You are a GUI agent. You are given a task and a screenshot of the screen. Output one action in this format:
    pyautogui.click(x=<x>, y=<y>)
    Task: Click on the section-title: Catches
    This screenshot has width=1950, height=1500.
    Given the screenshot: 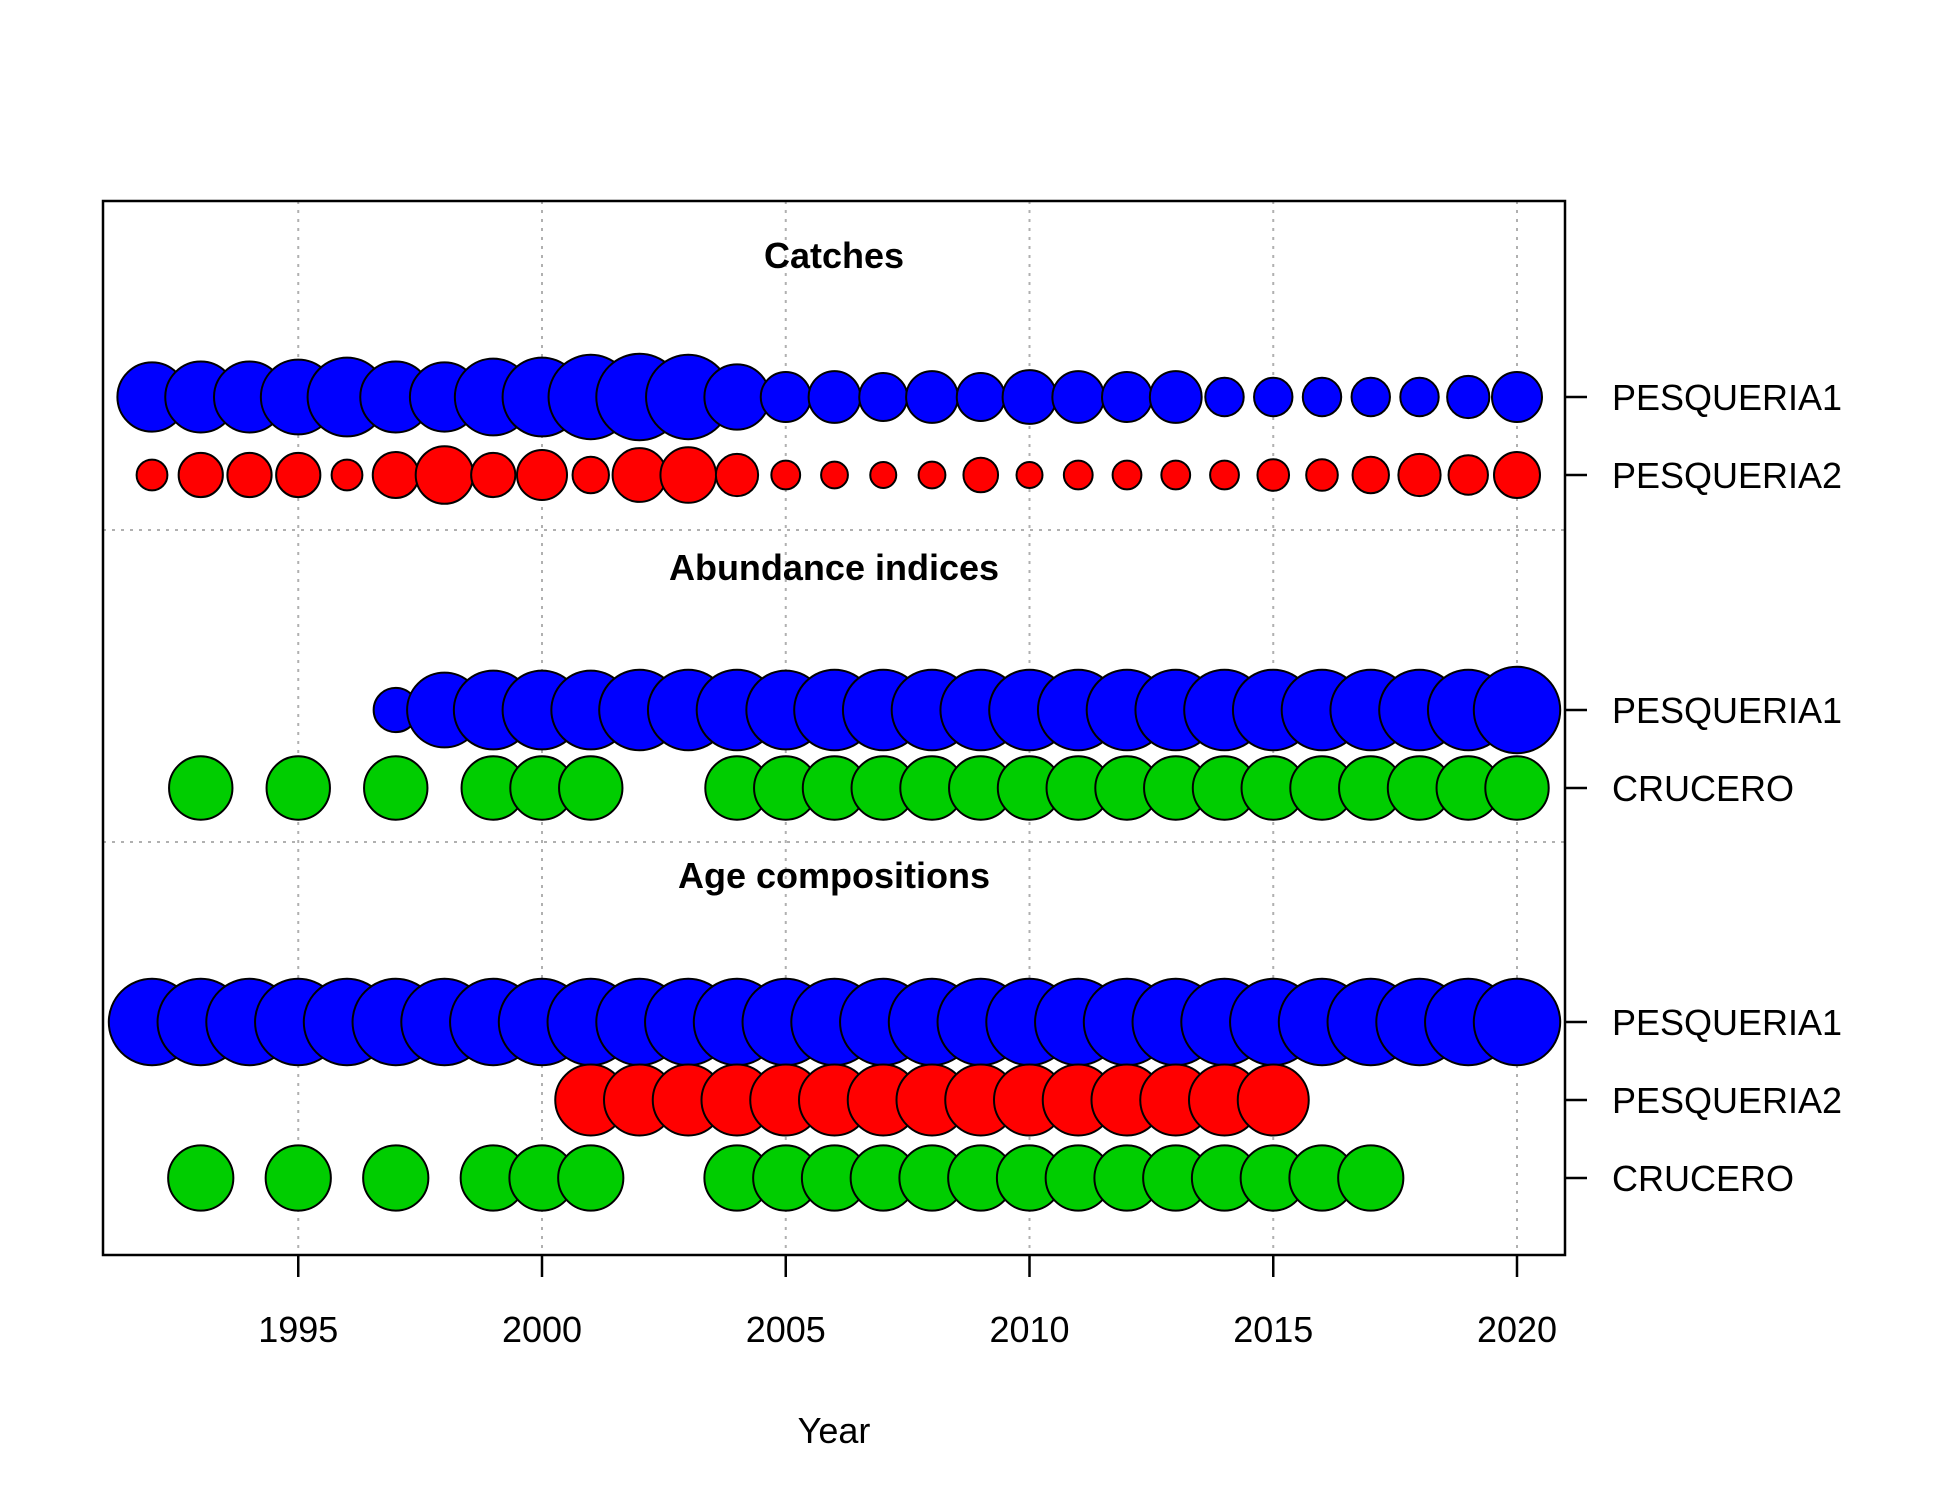 What is the action you would take?
    pyautogui.click(x=834, y=255)
    